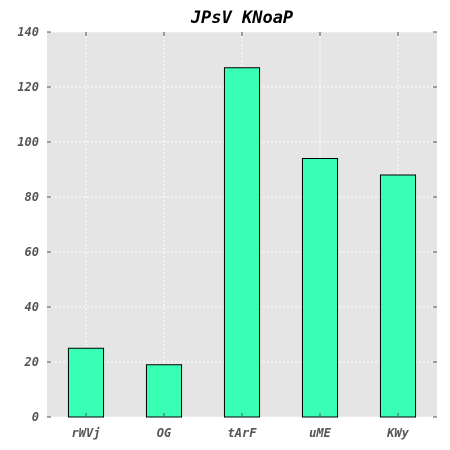 Image resolution: width=450 pixels, height=450 pixels. I want to click on x-tick-label: OG, so click(164, 433).